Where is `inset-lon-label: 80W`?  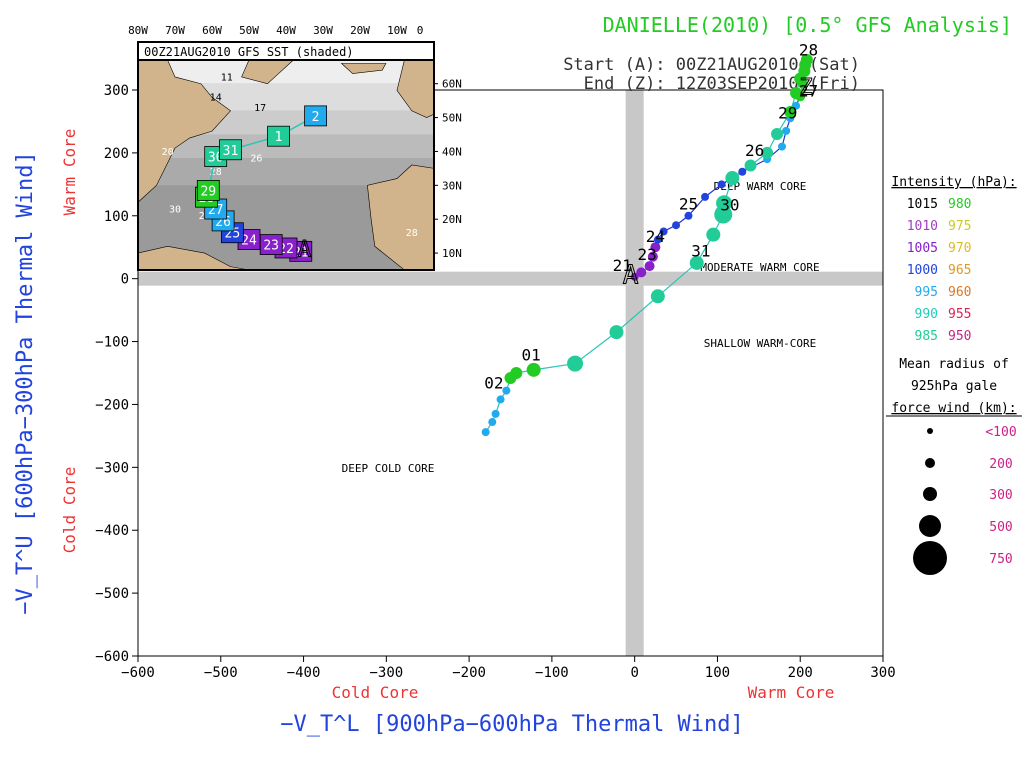 inset-lon-label: 80W is located at coordinates (138, 30).